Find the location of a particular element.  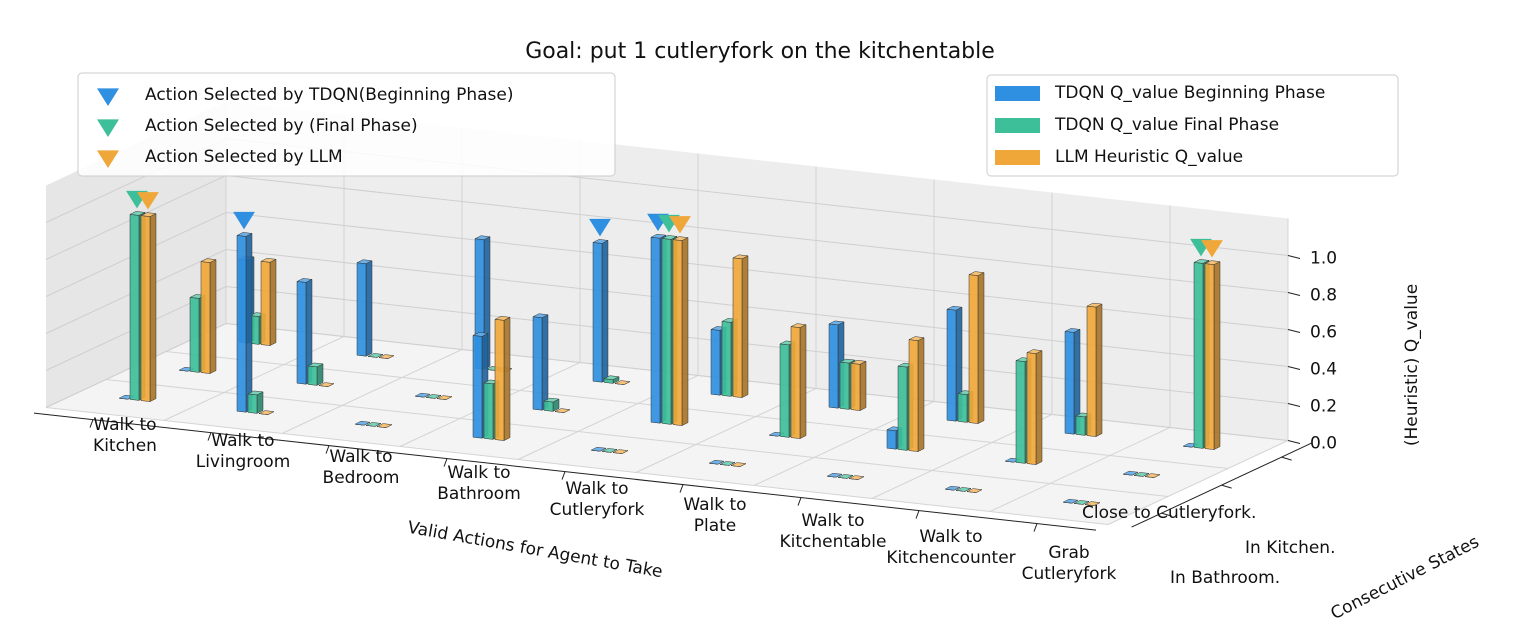

label-line: Plate is located at coordinates (715, 526).